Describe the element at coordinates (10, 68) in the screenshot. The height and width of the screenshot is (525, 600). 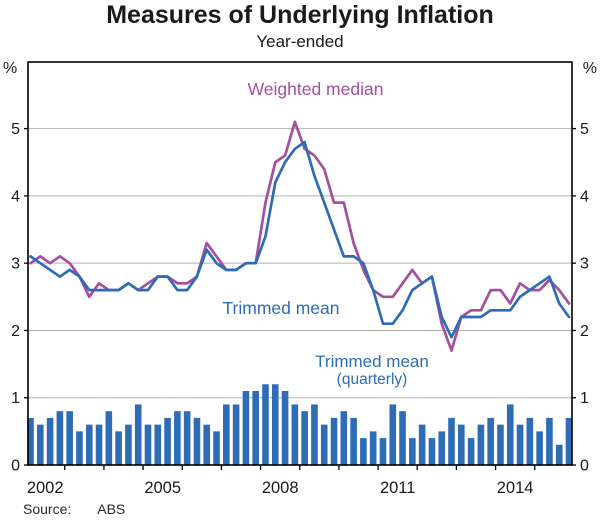
I see `y-axis-unit-left: %` at that location.